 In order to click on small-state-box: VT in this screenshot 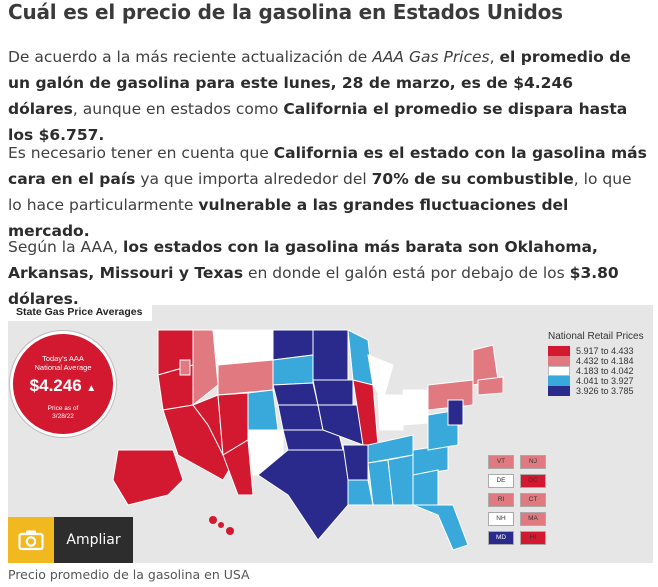, I will do `click(501, 462)`.